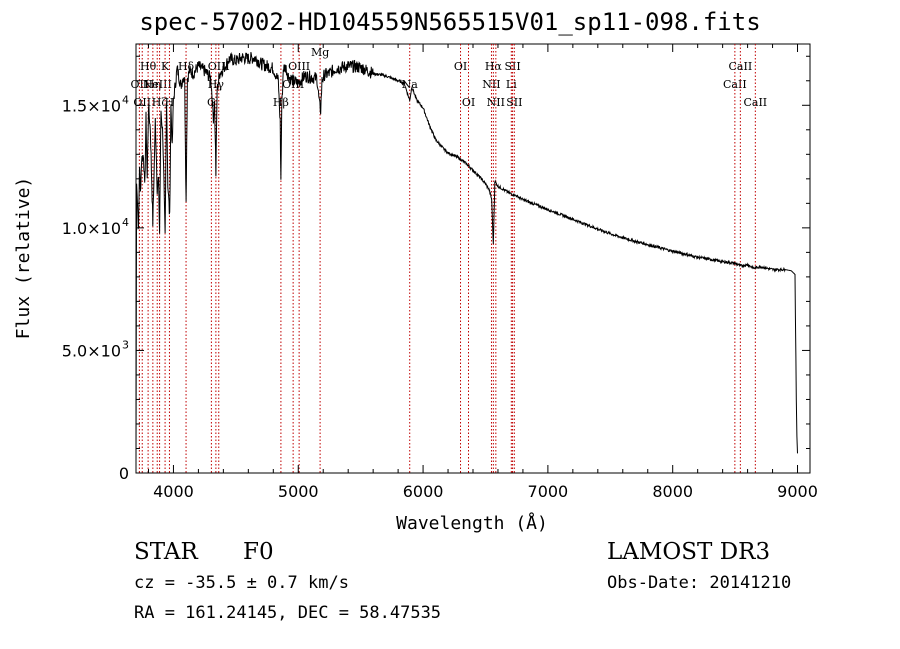 This screenshot has width=900, height=649. What do you see at coordinates (672, 491) in the screenshot?
I see `x-tick-label-4: 8000` at bounding box center [672, 491].